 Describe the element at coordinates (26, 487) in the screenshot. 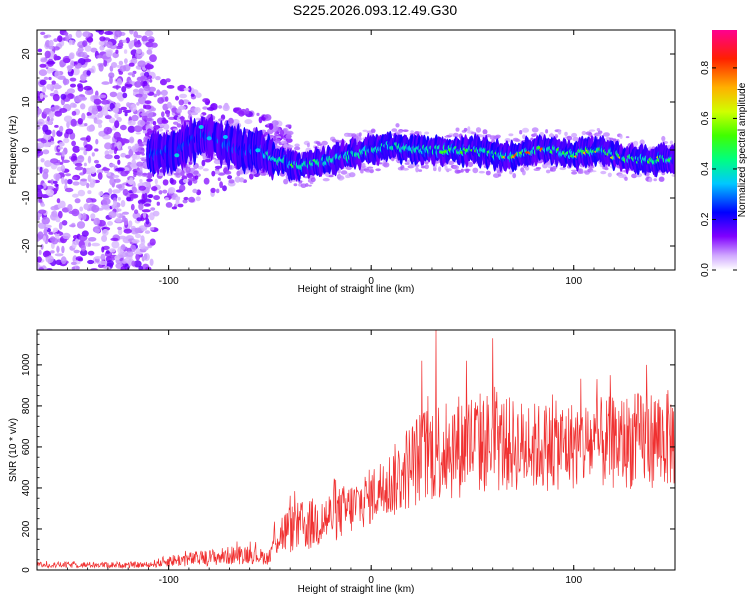

I see `y-tick-label: 400` at that location.